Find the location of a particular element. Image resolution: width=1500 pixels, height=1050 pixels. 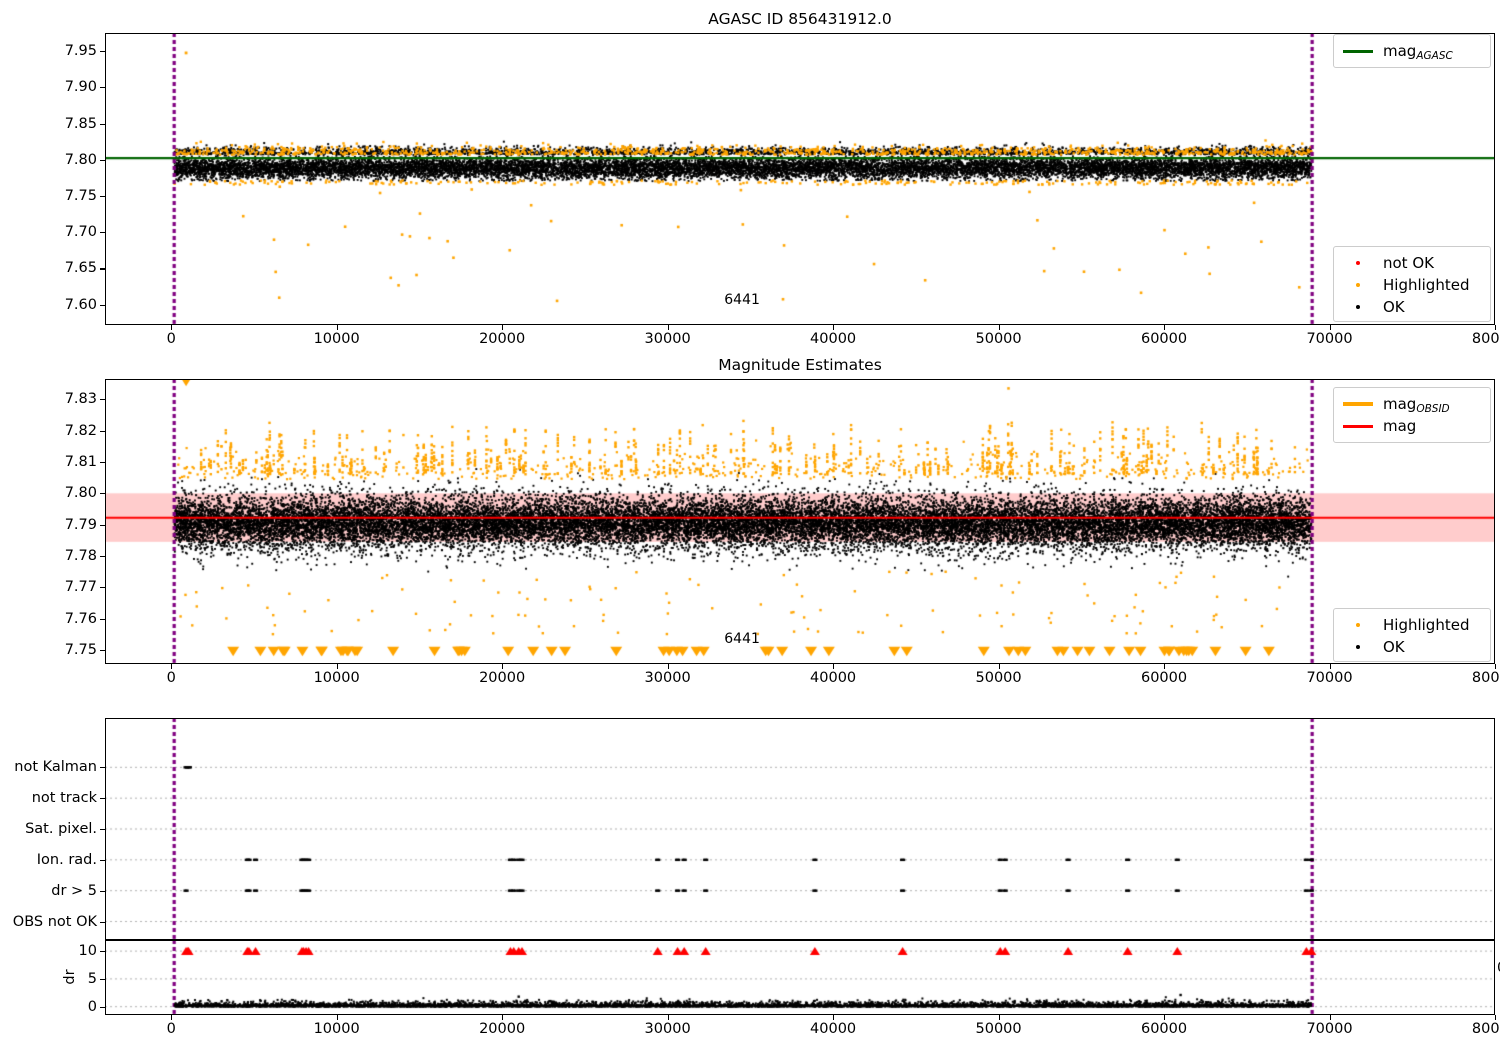

mag-line-swatch is located at coordinates (1358, 426).